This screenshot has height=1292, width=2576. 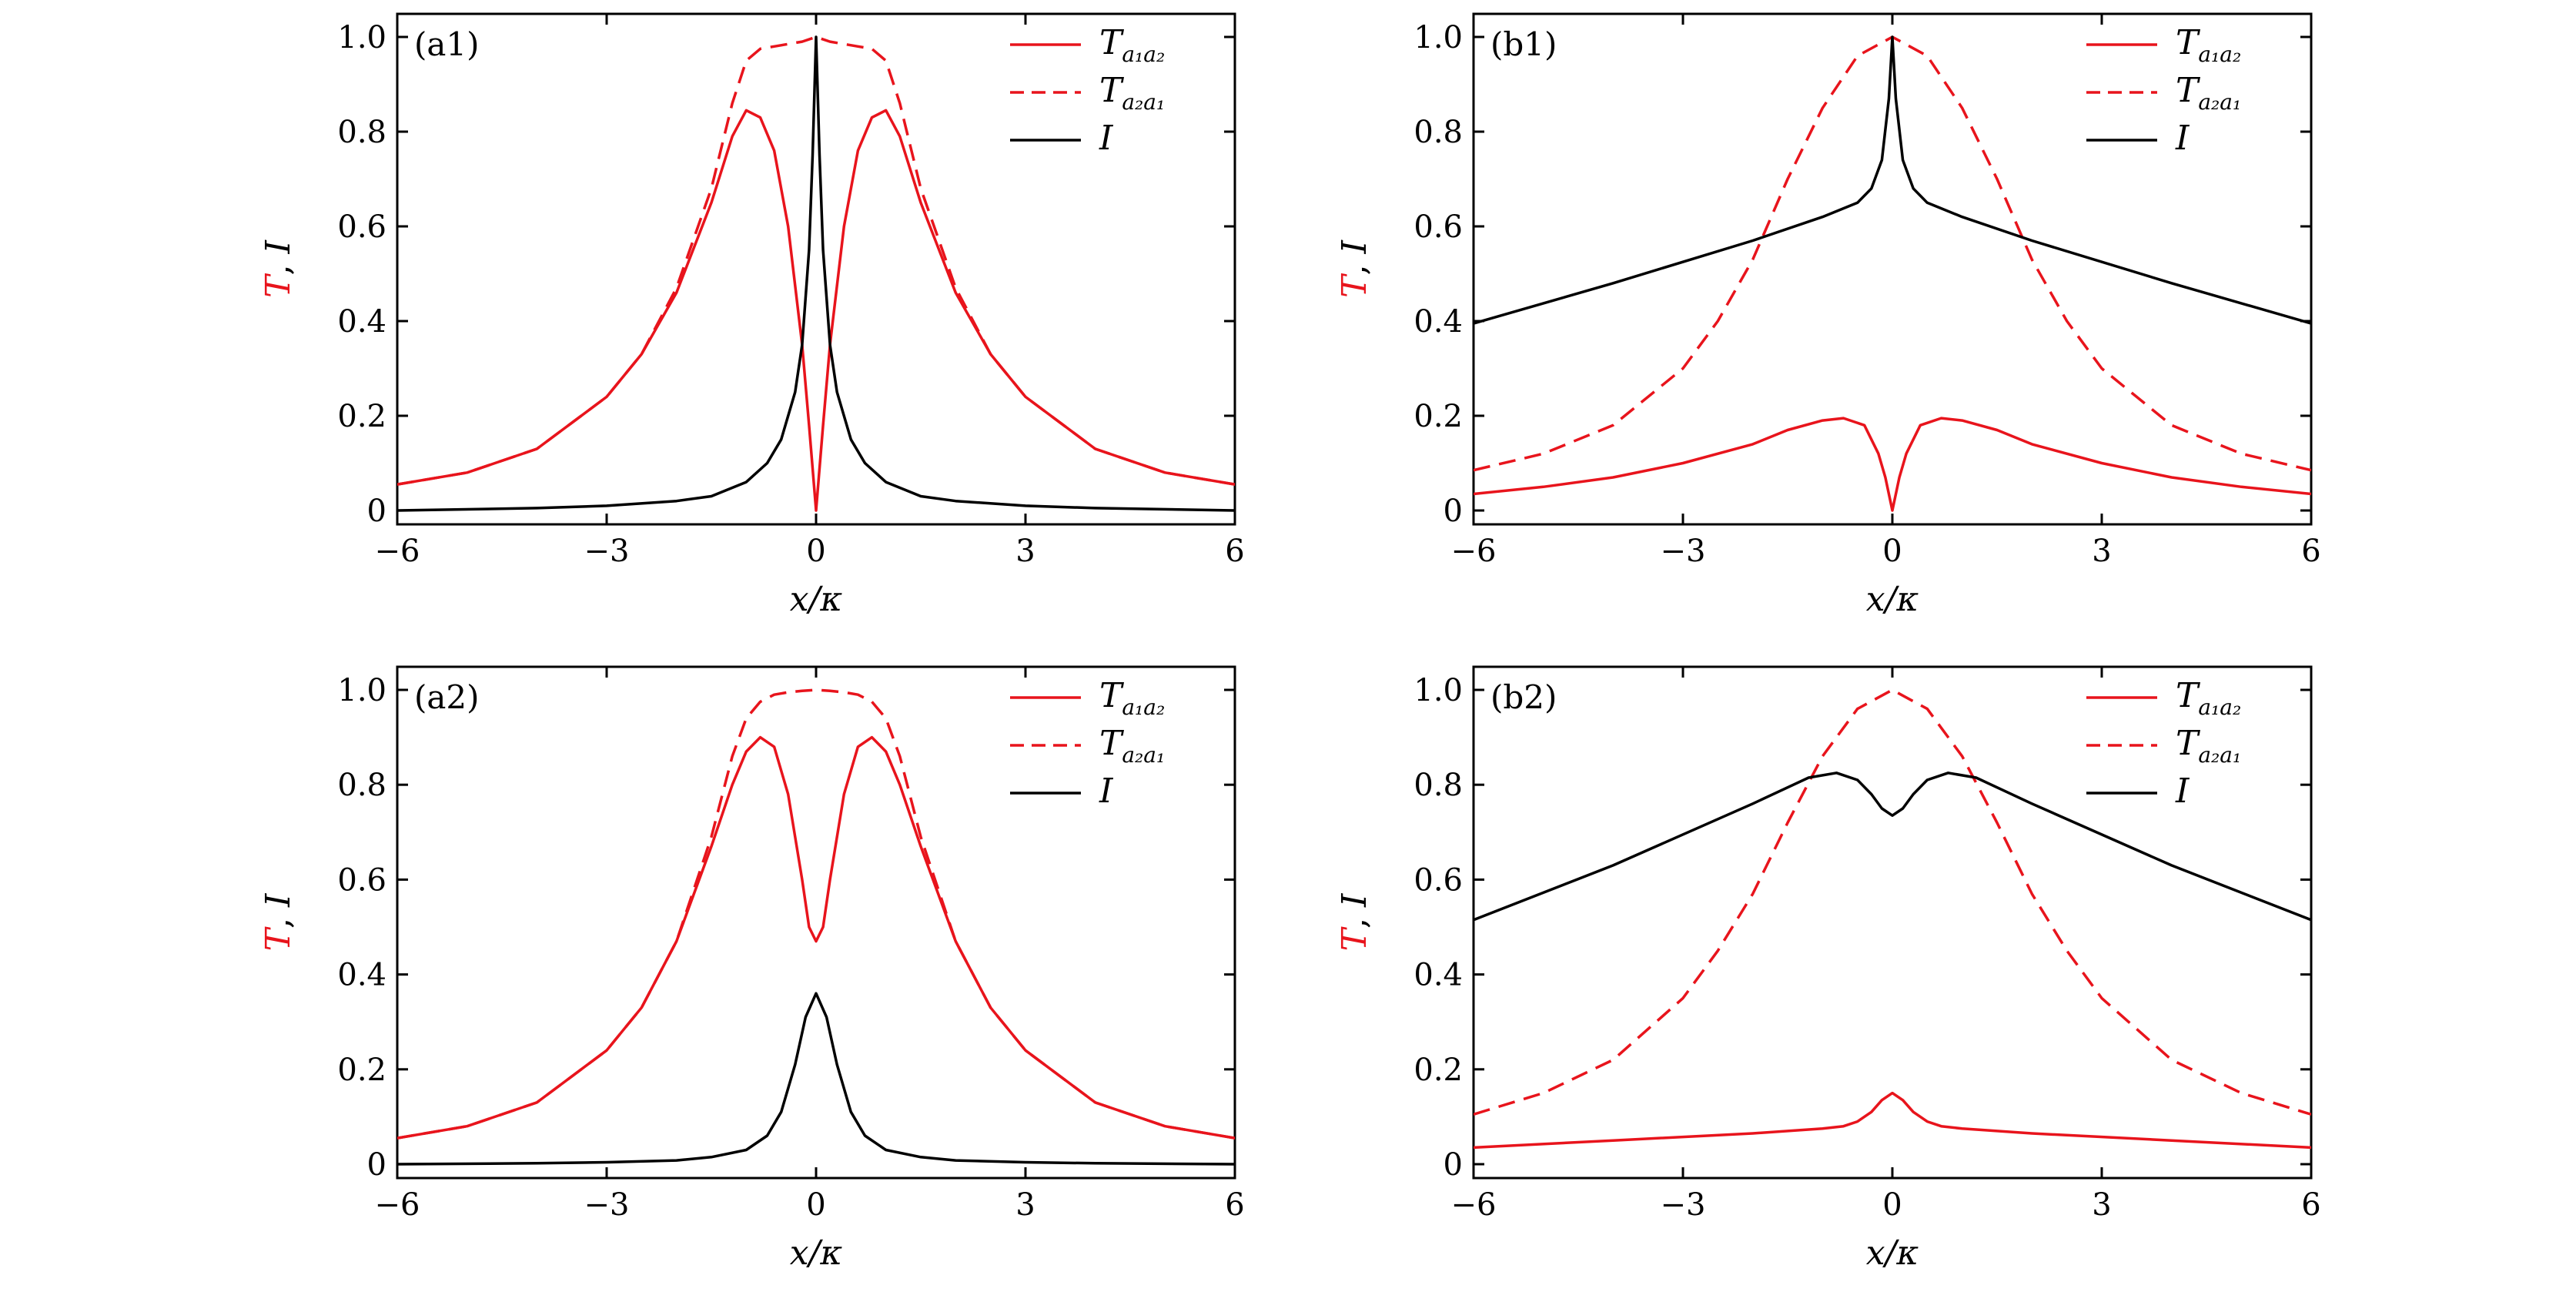 What do you see at coordinates (1438, 37) in the screenshot?
I see `y-tick-label-b1-5: 1.0` at bounding box center [1438, 37].